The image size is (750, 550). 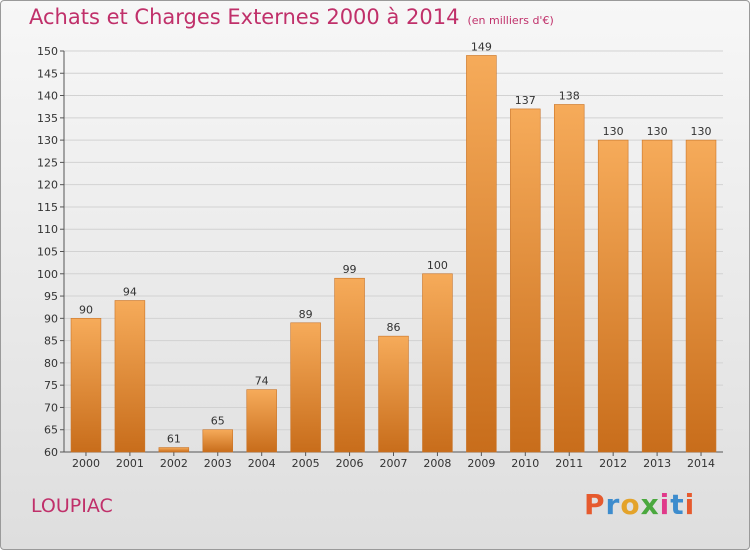 I want to click on x-tick-label: 2006, so click(x=350, y=463).